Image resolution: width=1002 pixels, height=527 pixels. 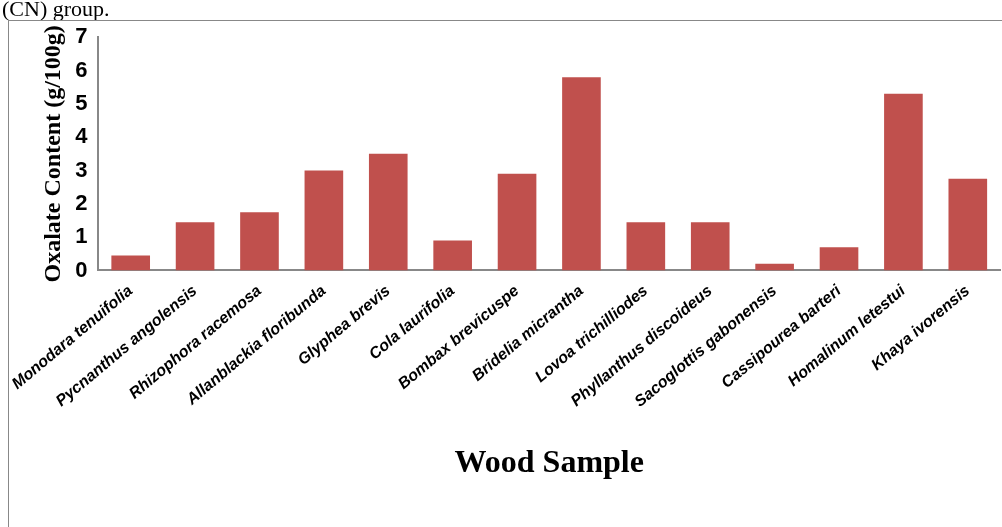 What do you see at coordinates (81, 69) in the screenshot?
I see `y-tick-label: 6` at bounding box center [81, 69].